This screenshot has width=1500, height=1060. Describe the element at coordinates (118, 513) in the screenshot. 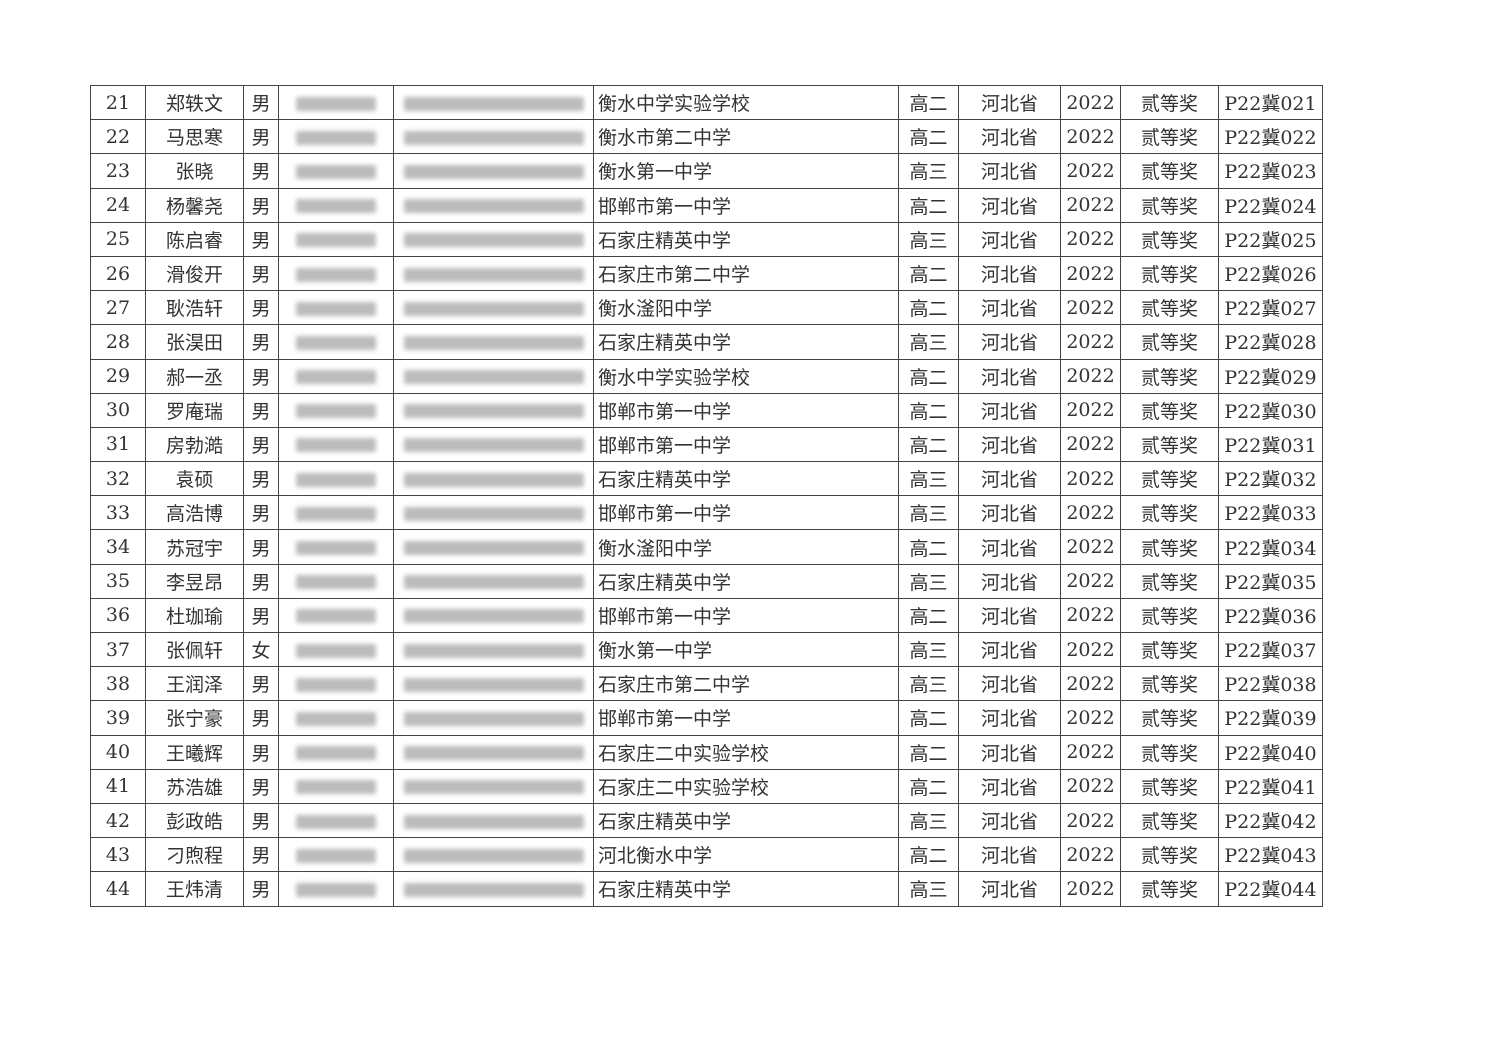

I see `row-number: 33` at that location.